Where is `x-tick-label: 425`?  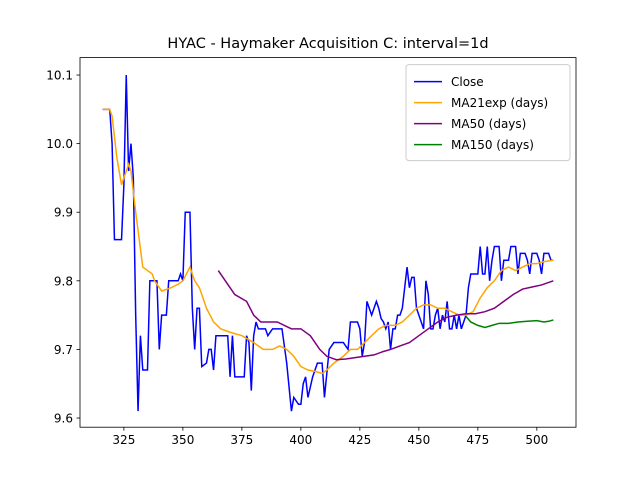 x-tick-label: 425 is located at coordinates (359, 440).